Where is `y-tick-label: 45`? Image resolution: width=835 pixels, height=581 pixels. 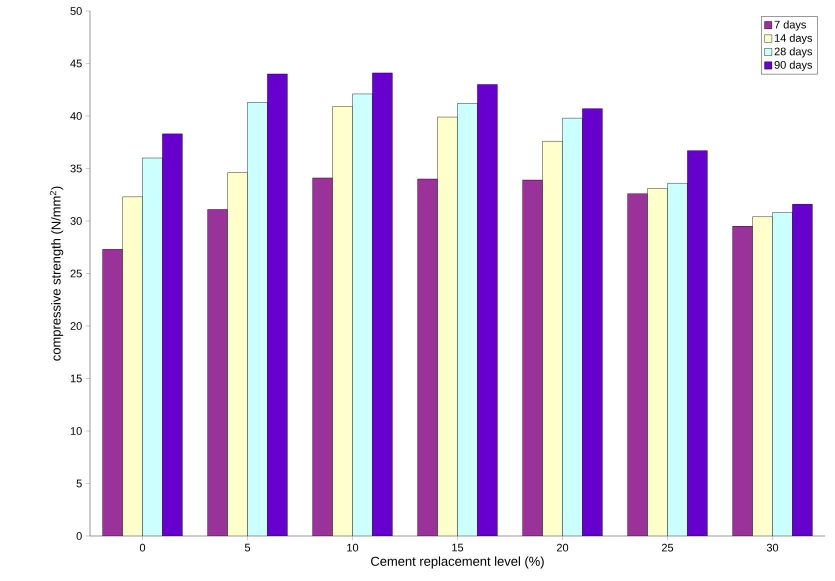
y-tick-label: 45 is located at coordinates (76, 64).